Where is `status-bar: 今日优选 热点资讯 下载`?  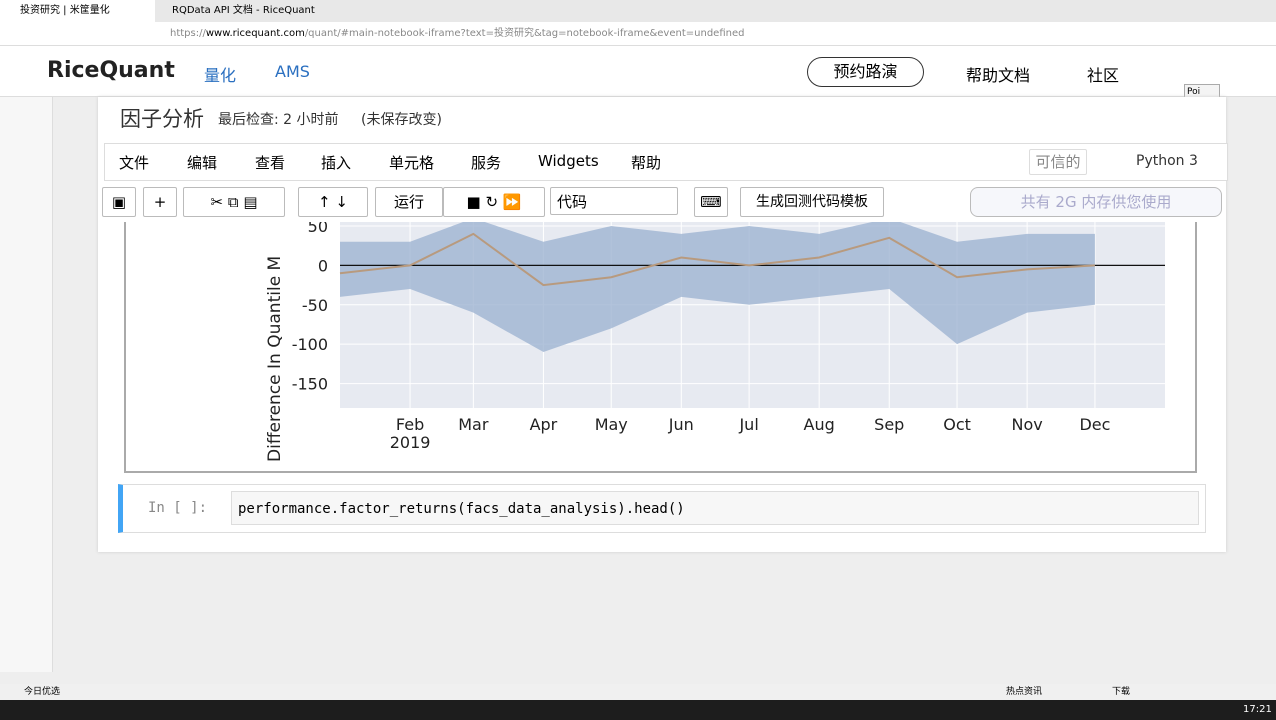 status-bar: 今日优选 热点资讯 下载 is located at coordinates (638, 692).